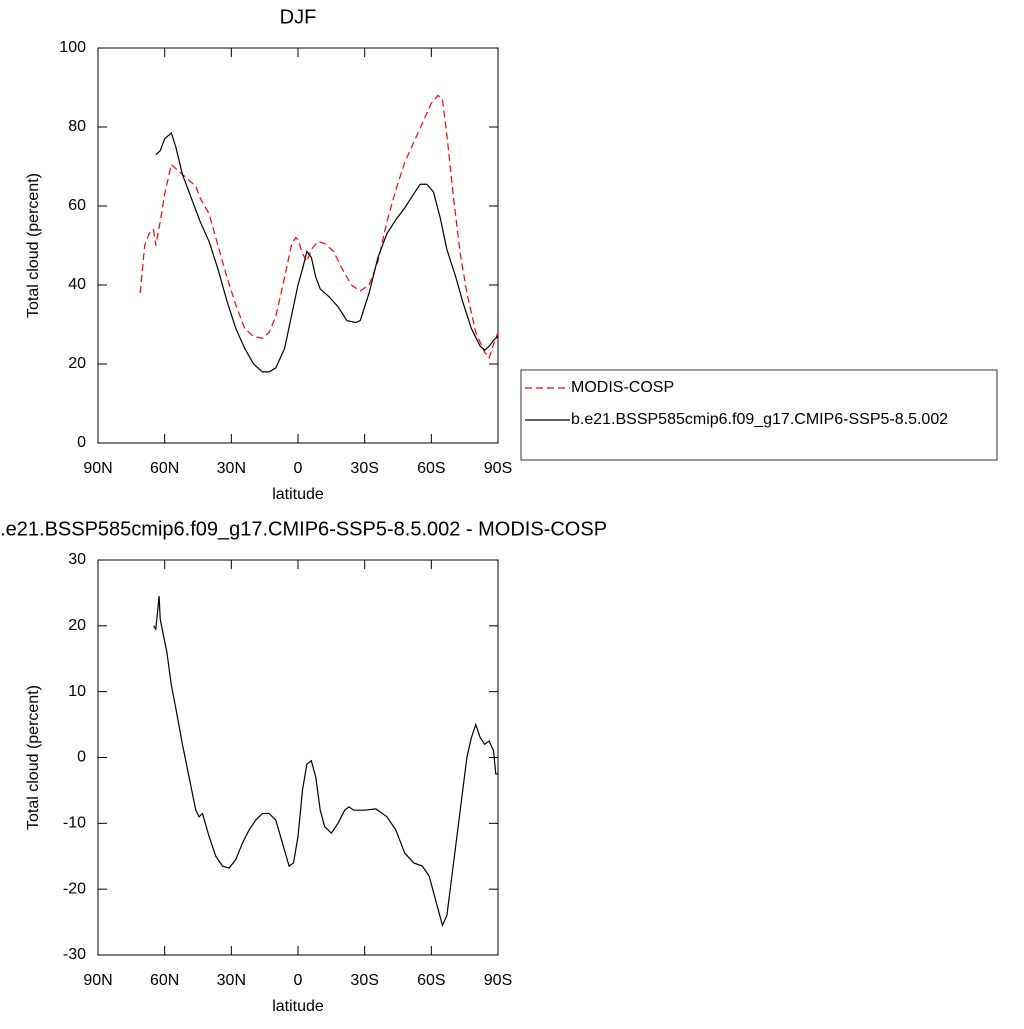 This screenshot has height=1029, width=1024. I want to click on y-tick-label: 10, so click(77, 691).